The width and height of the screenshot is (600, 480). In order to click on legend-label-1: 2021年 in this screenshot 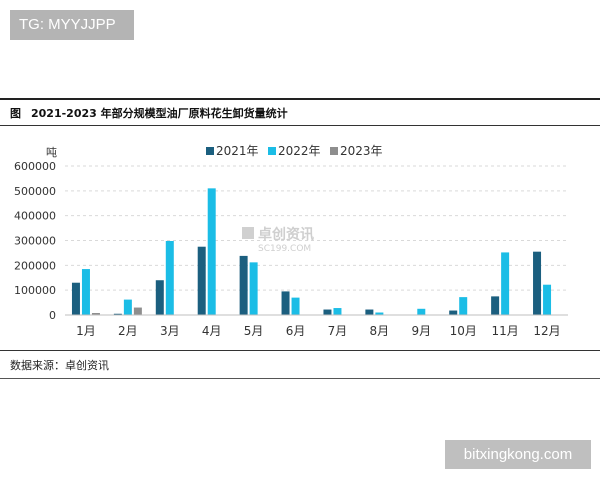, I will do `click(237, 151)`.